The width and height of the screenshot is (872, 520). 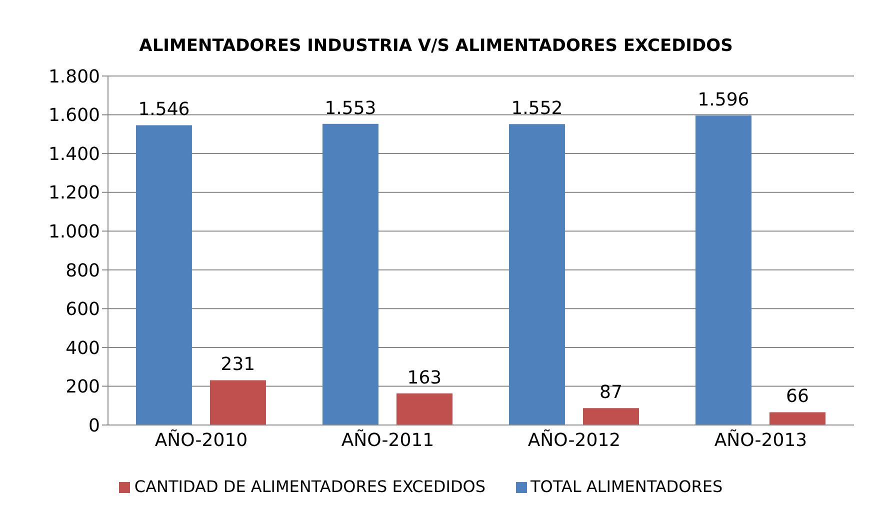 I want to click on y-tick-label: 1.200, so click(x=74, y=193).